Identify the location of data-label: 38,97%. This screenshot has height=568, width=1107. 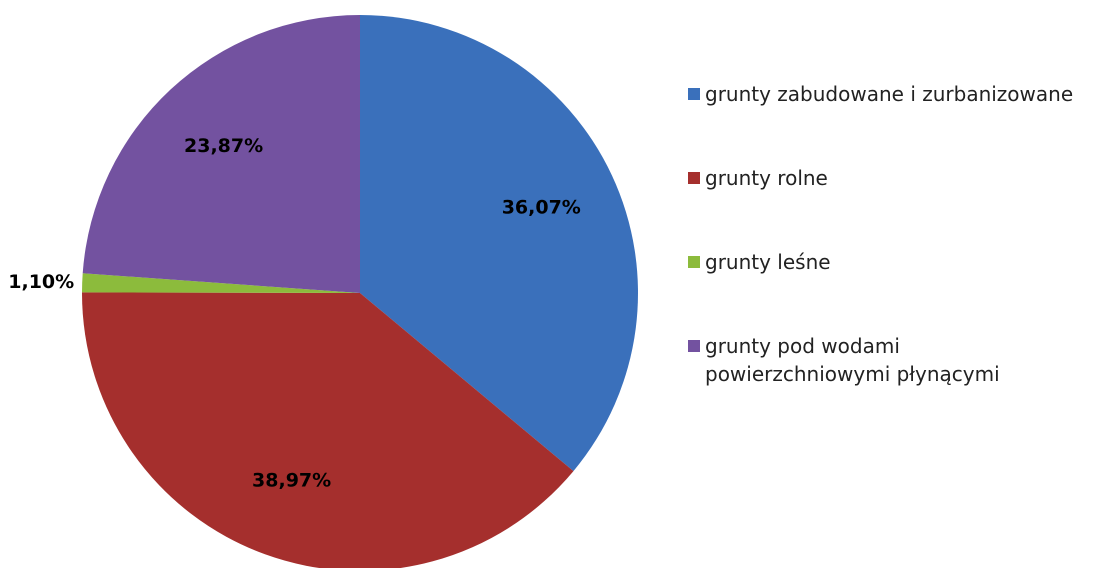
(291, 481).